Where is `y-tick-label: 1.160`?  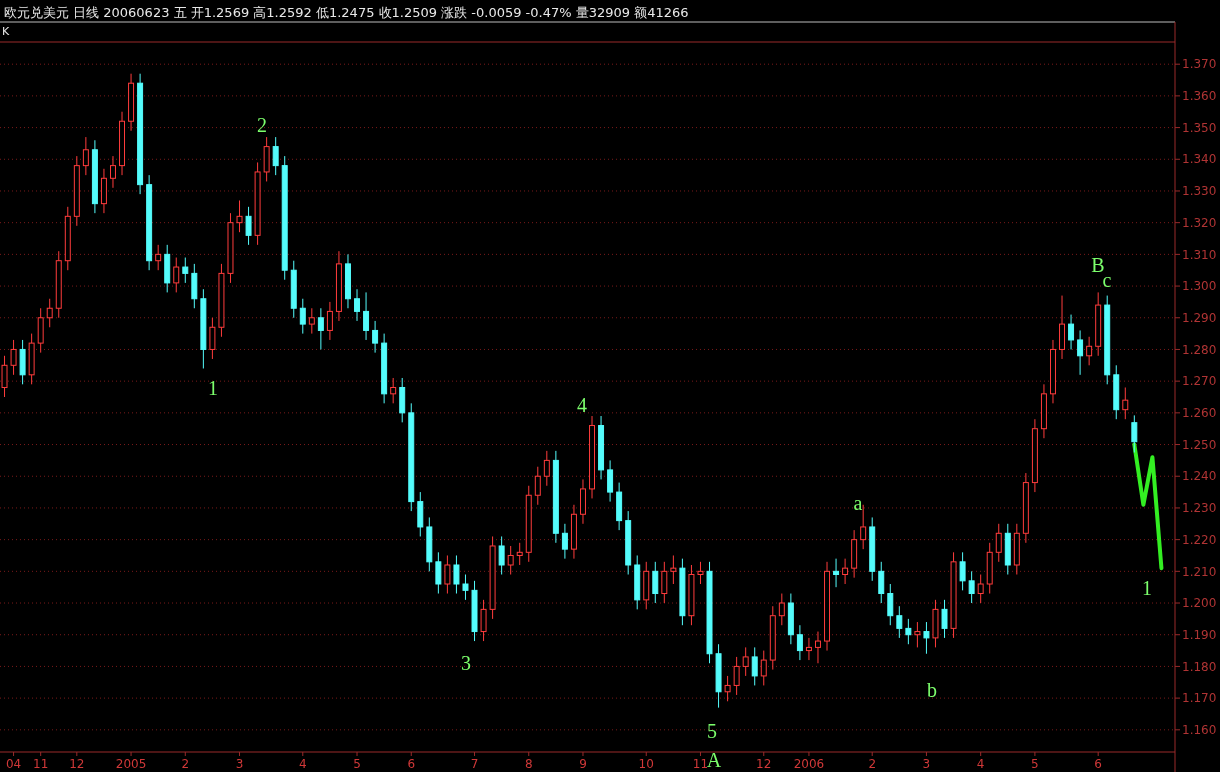
y-tick-label: 1.160 is located at coordinates (1199, 730).